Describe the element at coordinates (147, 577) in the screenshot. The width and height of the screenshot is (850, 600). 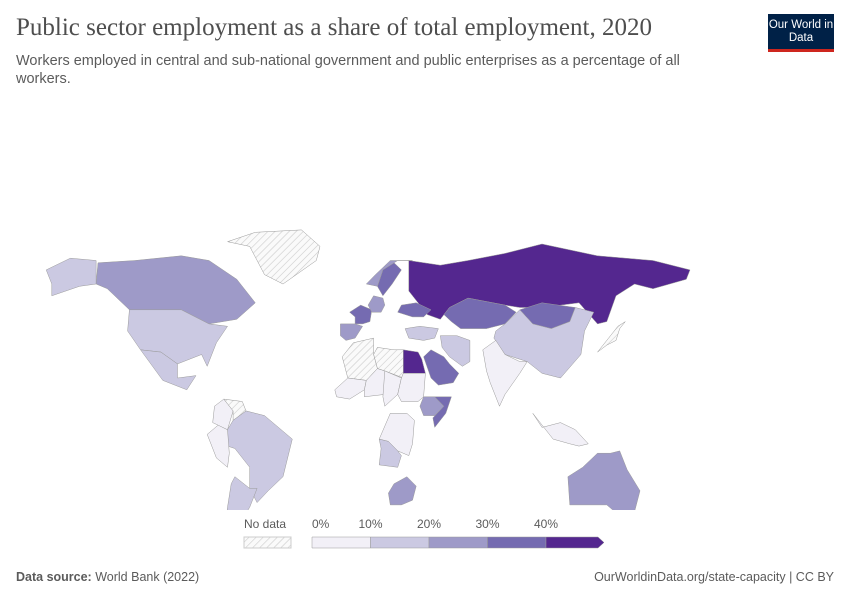
I see `source-value: World Bank (2022)` at that location.